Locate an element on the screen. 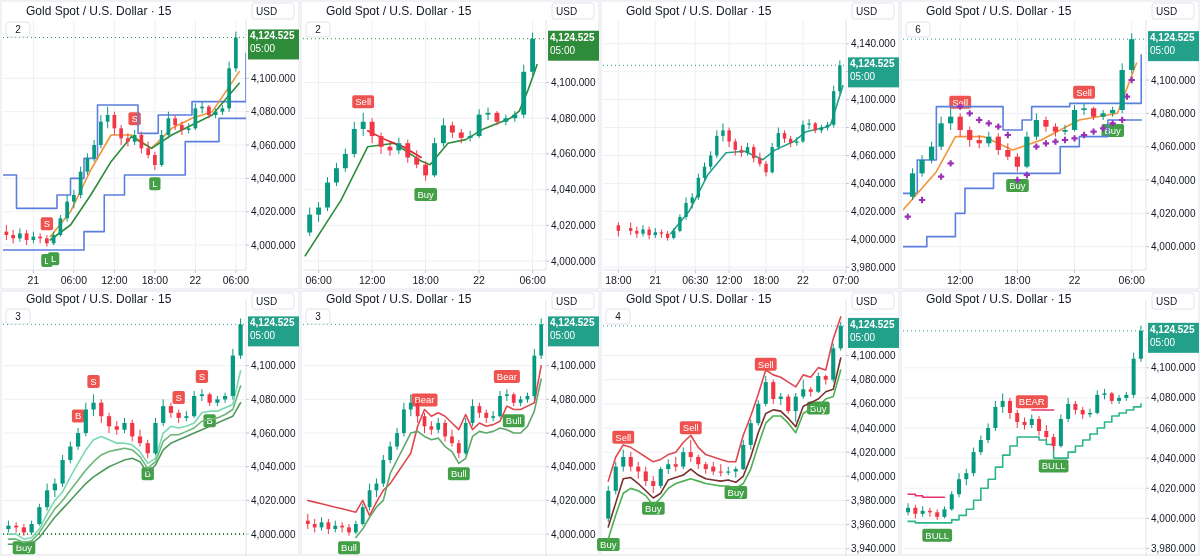 The width and height of the screenshot is (1200, 556). annotation: Buy is located at coordinates (736, 493).